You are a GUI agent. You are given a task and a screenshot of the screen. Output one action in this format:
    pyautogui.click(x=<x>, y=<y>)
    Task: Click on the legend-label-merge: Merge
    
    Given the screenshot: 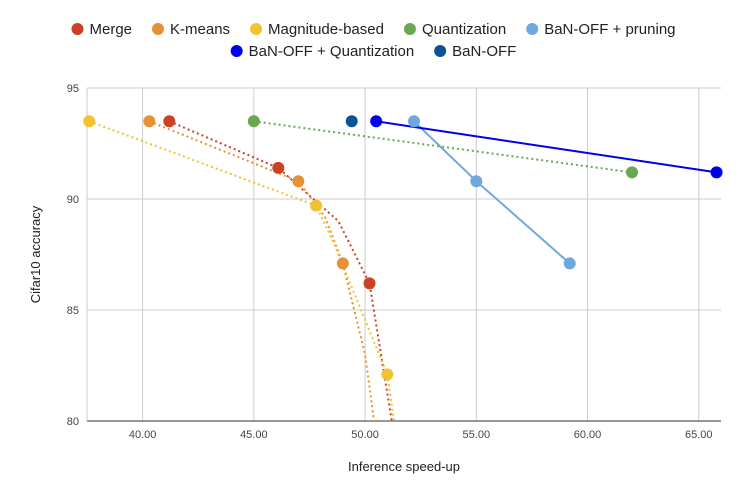 What is the action you would take?
    pyautogui.click(x=110, y=29)
    